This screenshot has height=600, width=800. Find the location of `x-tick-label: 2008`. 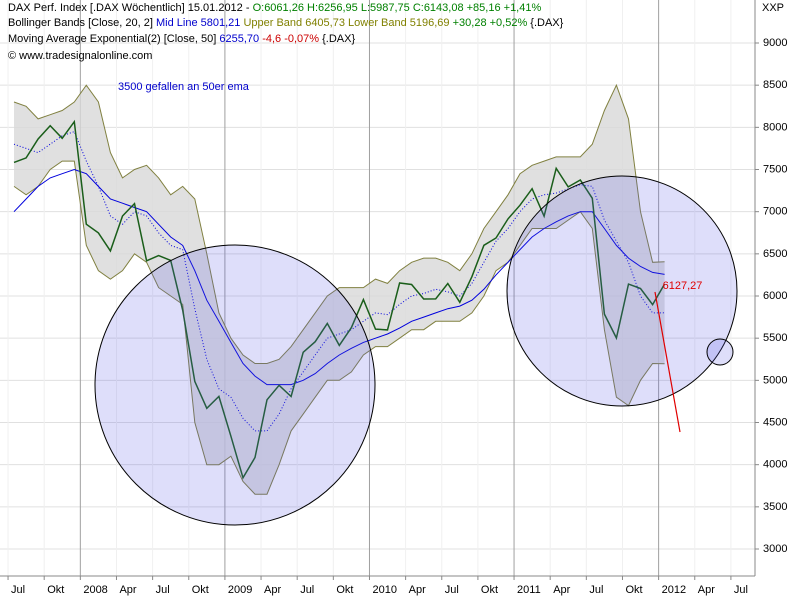

x-tick-label: 2008 is located at coordinates (95, 590).